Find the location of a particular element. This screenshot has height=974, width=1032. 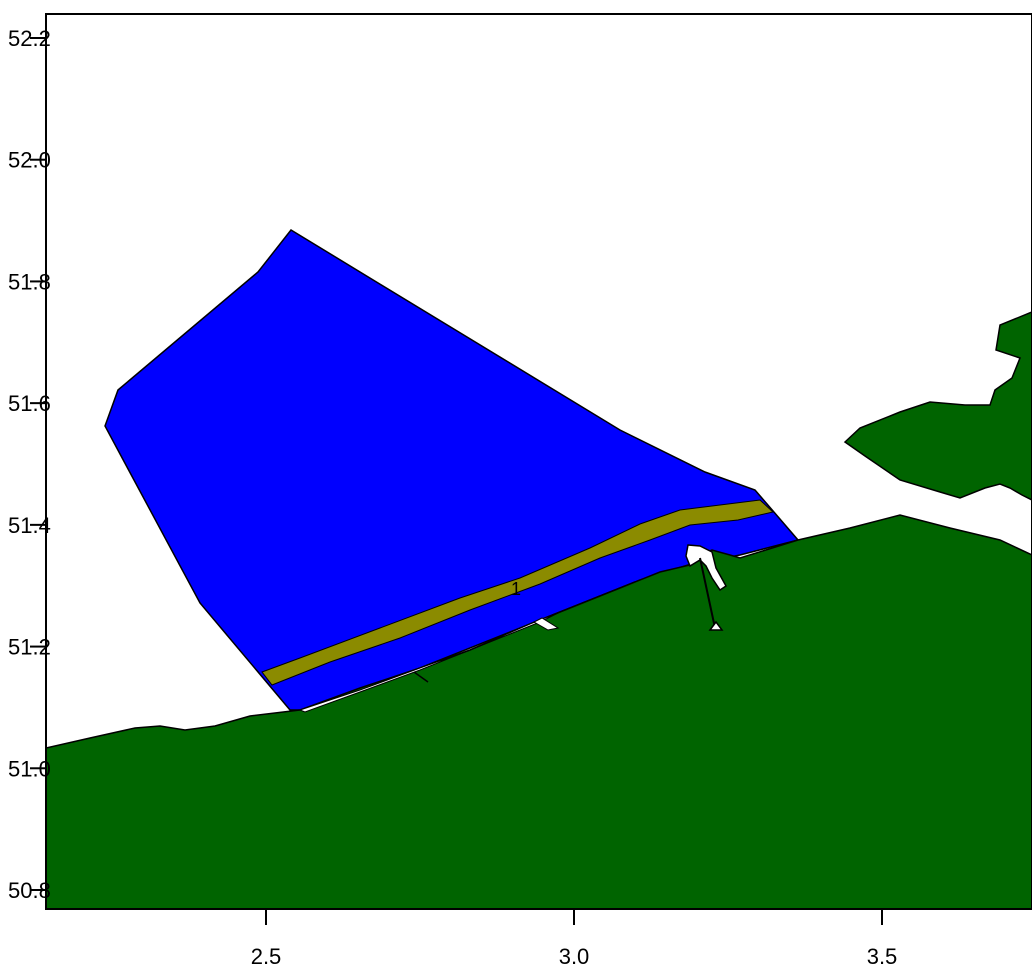

small-inlet is located at coordinates (546, 624).